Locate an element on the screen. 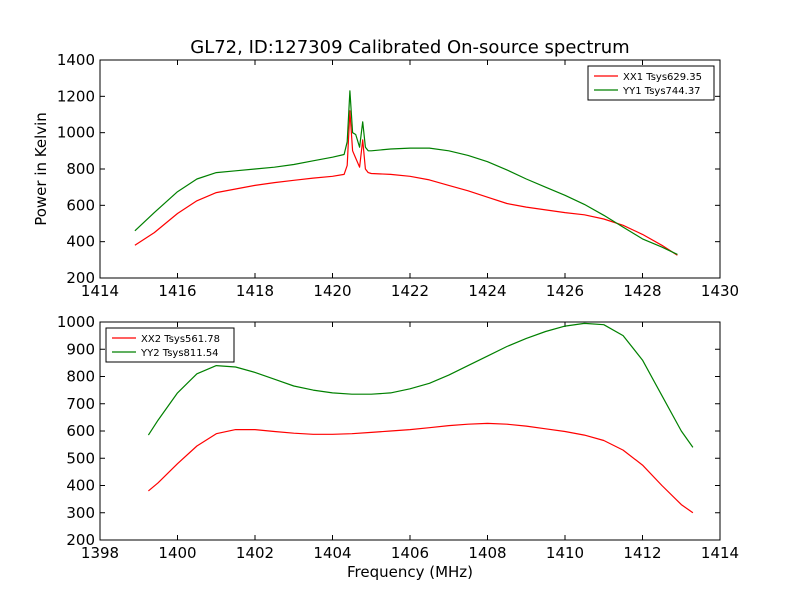 This screenshot has width=800, height=600. x-tick-label: 1430 is located at coordinates (720, 291).